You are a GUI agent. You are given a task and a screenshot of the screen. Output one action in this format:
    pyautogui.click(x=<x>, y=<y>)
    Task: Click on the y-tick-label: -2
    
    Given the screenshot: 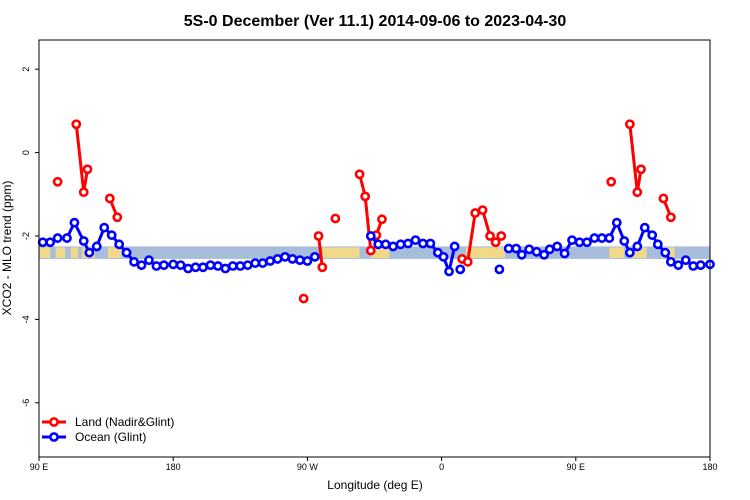 What is the action you would take?
    pyautogui.click(x=26, y=236)
    